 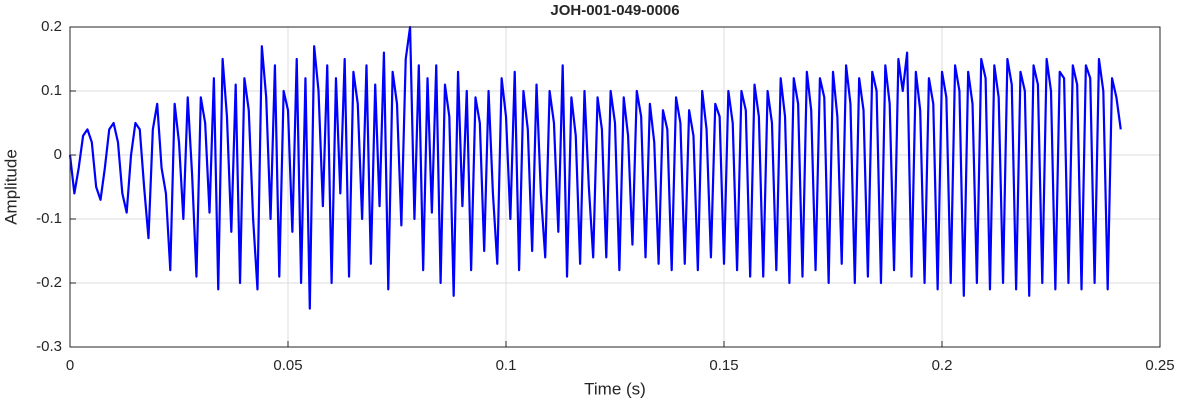 What do you see at coordinates (723, 365) in the screenshot?
I see `x-tick-label: 0.15` at bounding box center [723, 365].